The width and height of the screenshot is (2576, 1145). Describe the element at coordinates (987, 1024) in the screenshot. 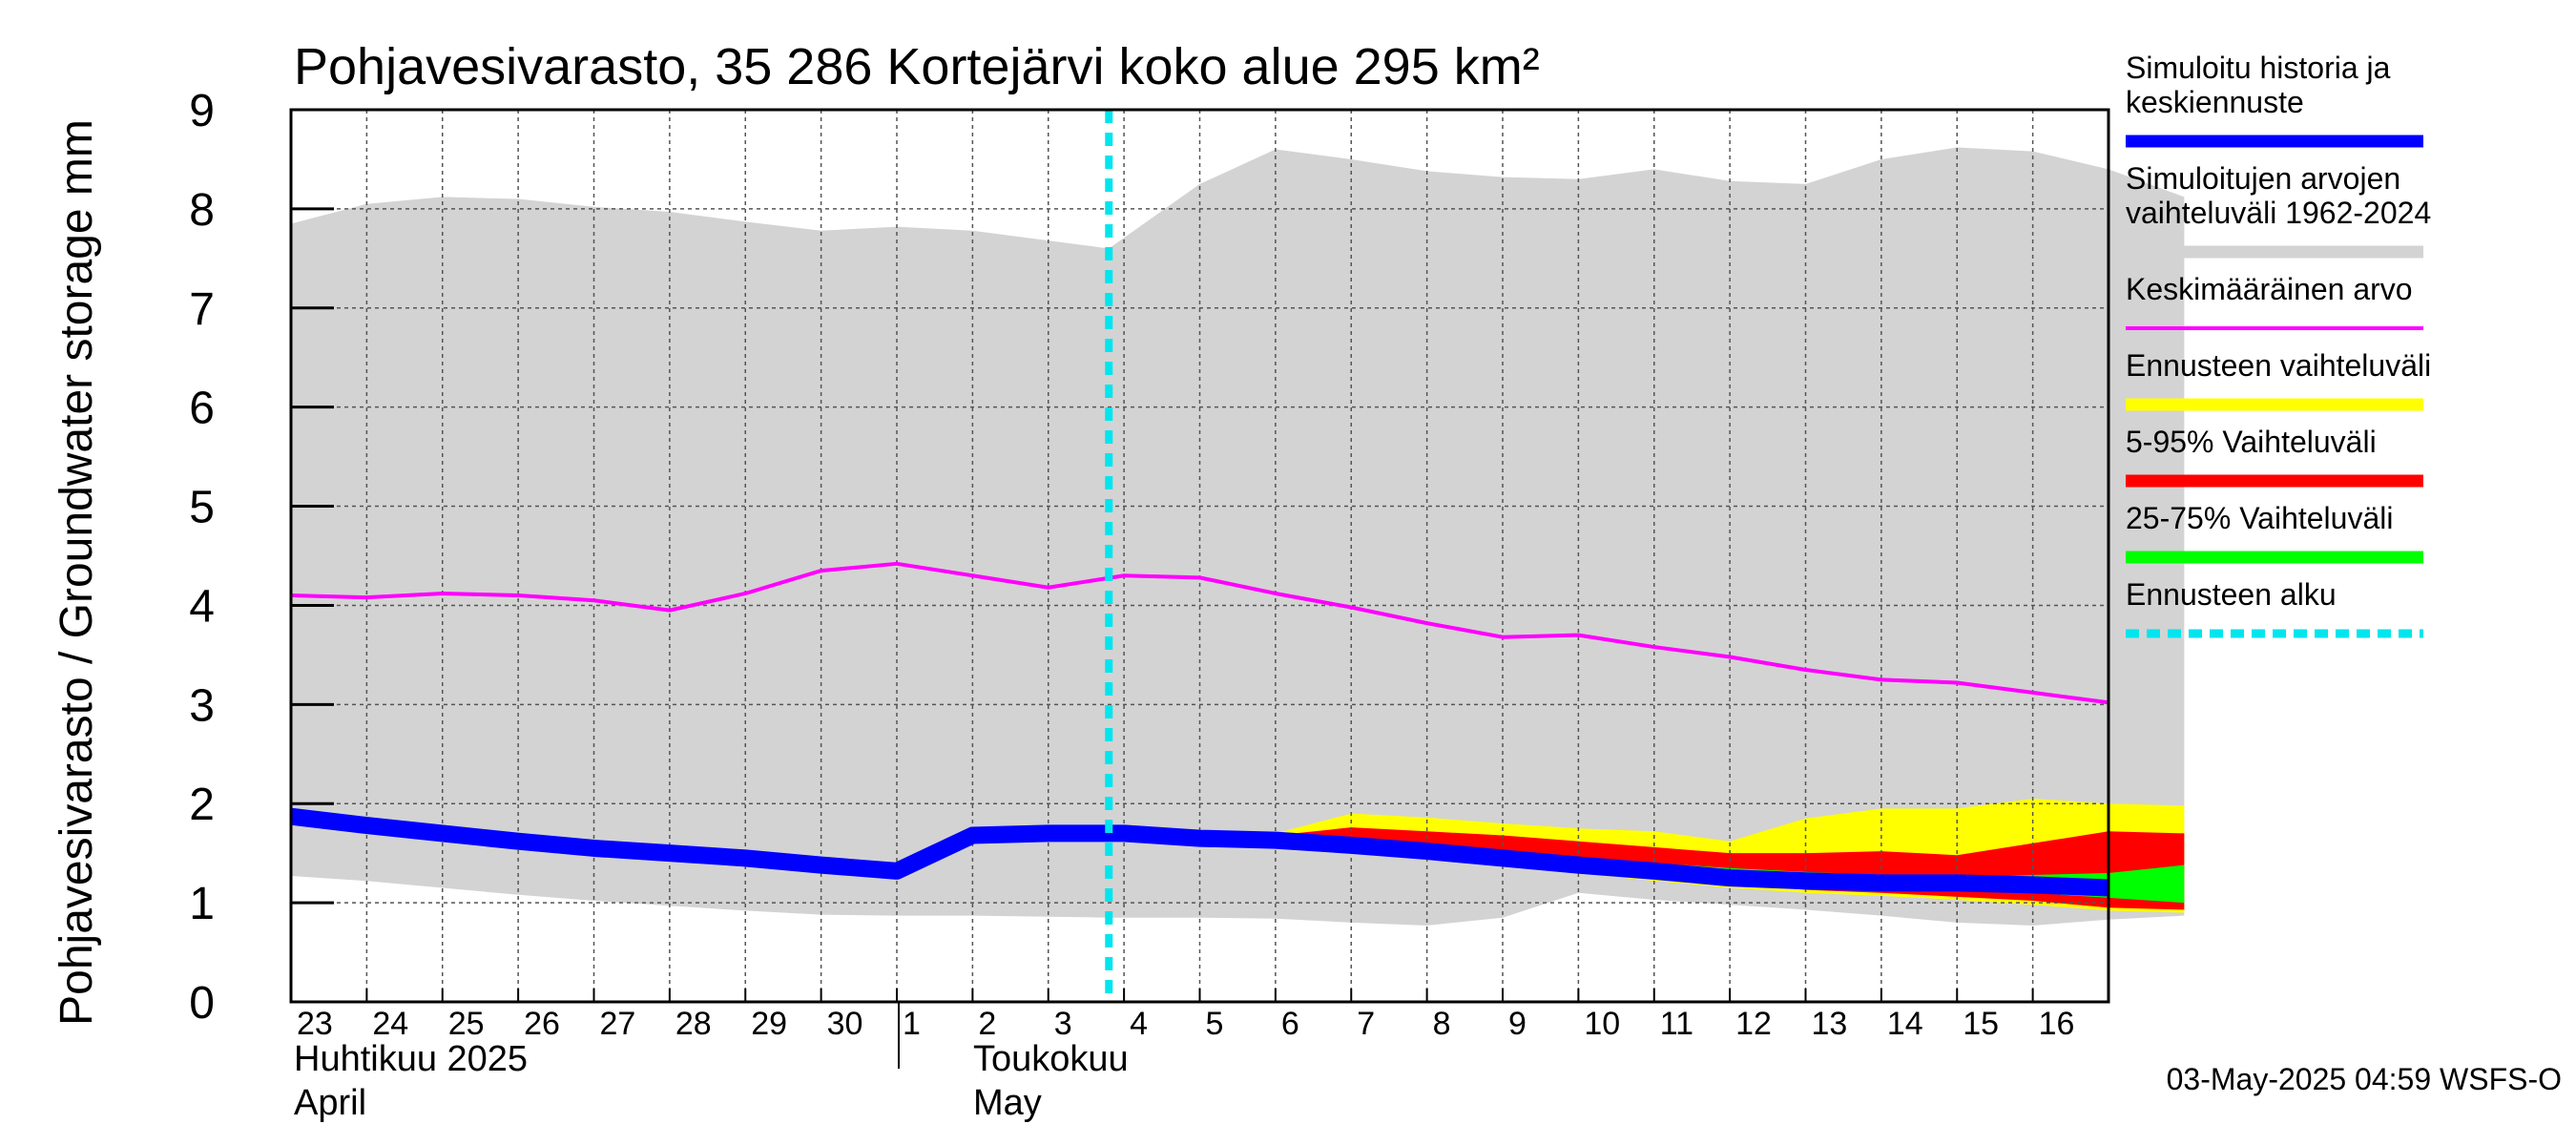

I see `x-tick-label: 2` at that location.